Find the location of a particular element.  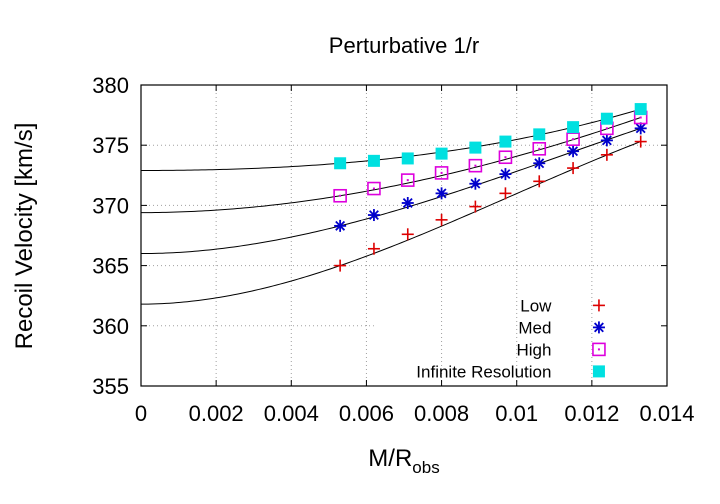

data-points is located at coordinates (490, 187).